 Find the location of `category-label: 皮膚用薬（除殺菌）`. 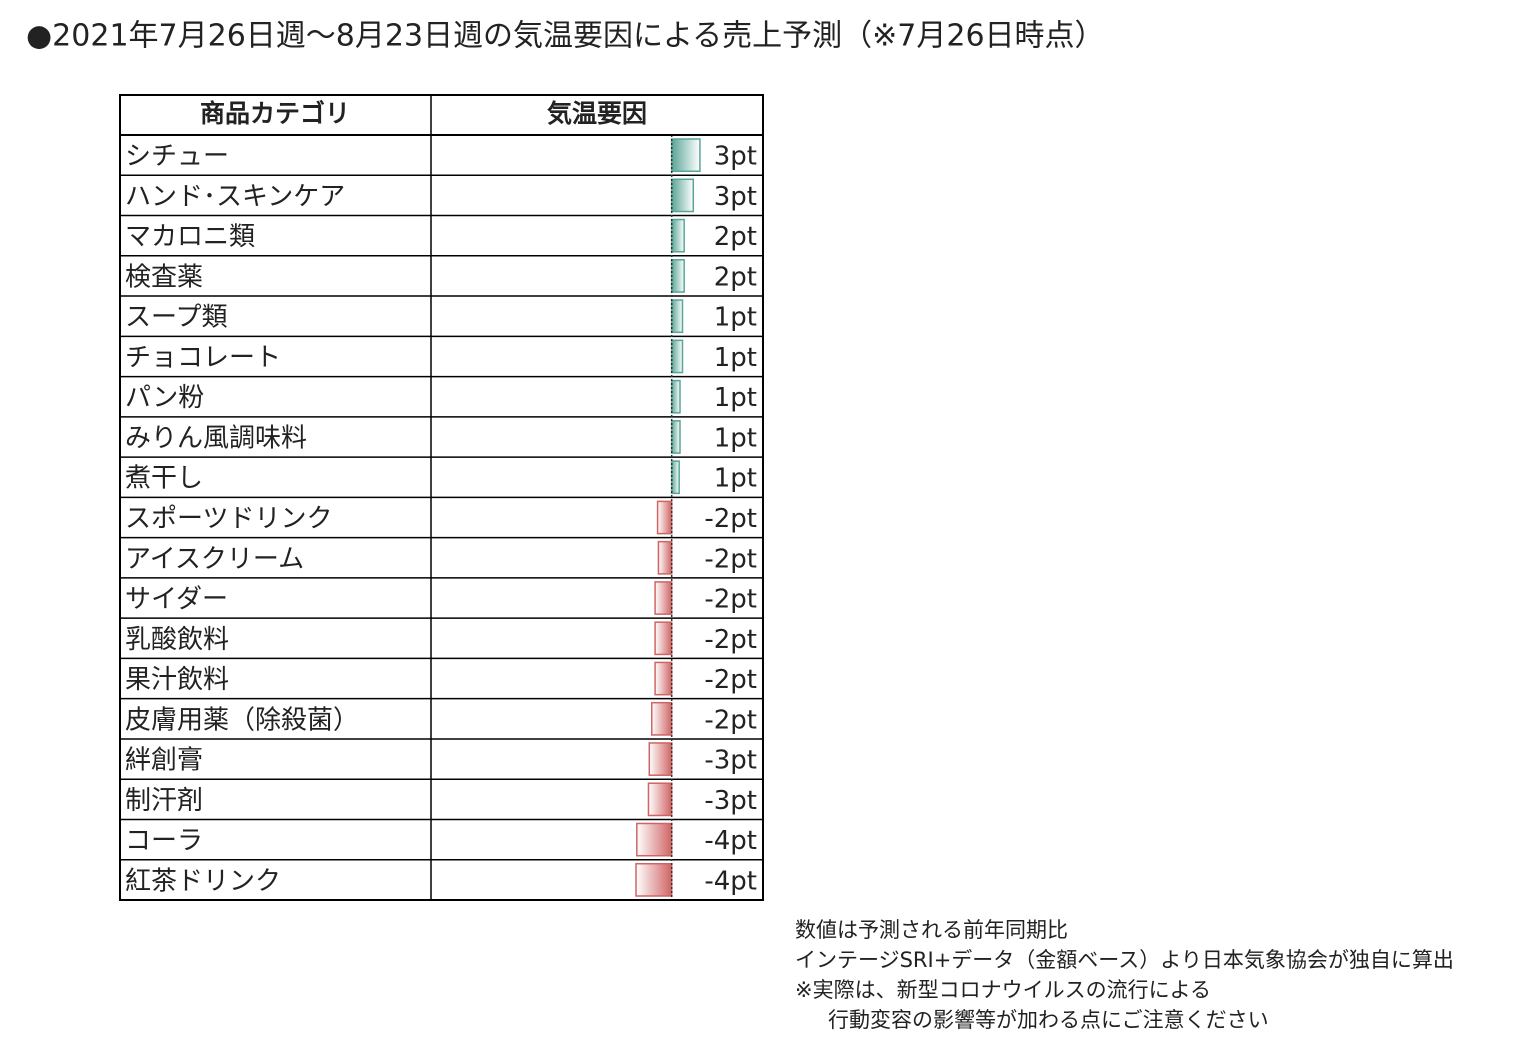

category-label: 皮膚用薬（除殺菌） is located at coordinates (242, 720).